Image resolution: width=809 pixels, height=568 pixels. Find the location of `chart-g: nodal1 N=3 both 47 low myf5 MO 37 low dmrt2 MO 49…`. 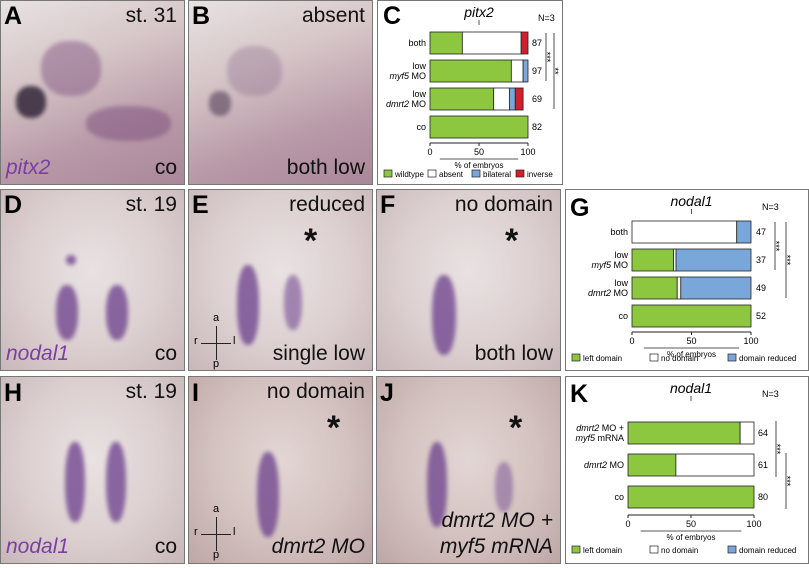

chart-g: nodal1 N=3 both 47 low myf5 MO 37 low dmrt2 MO 49… is located at coordinates (687, 280).